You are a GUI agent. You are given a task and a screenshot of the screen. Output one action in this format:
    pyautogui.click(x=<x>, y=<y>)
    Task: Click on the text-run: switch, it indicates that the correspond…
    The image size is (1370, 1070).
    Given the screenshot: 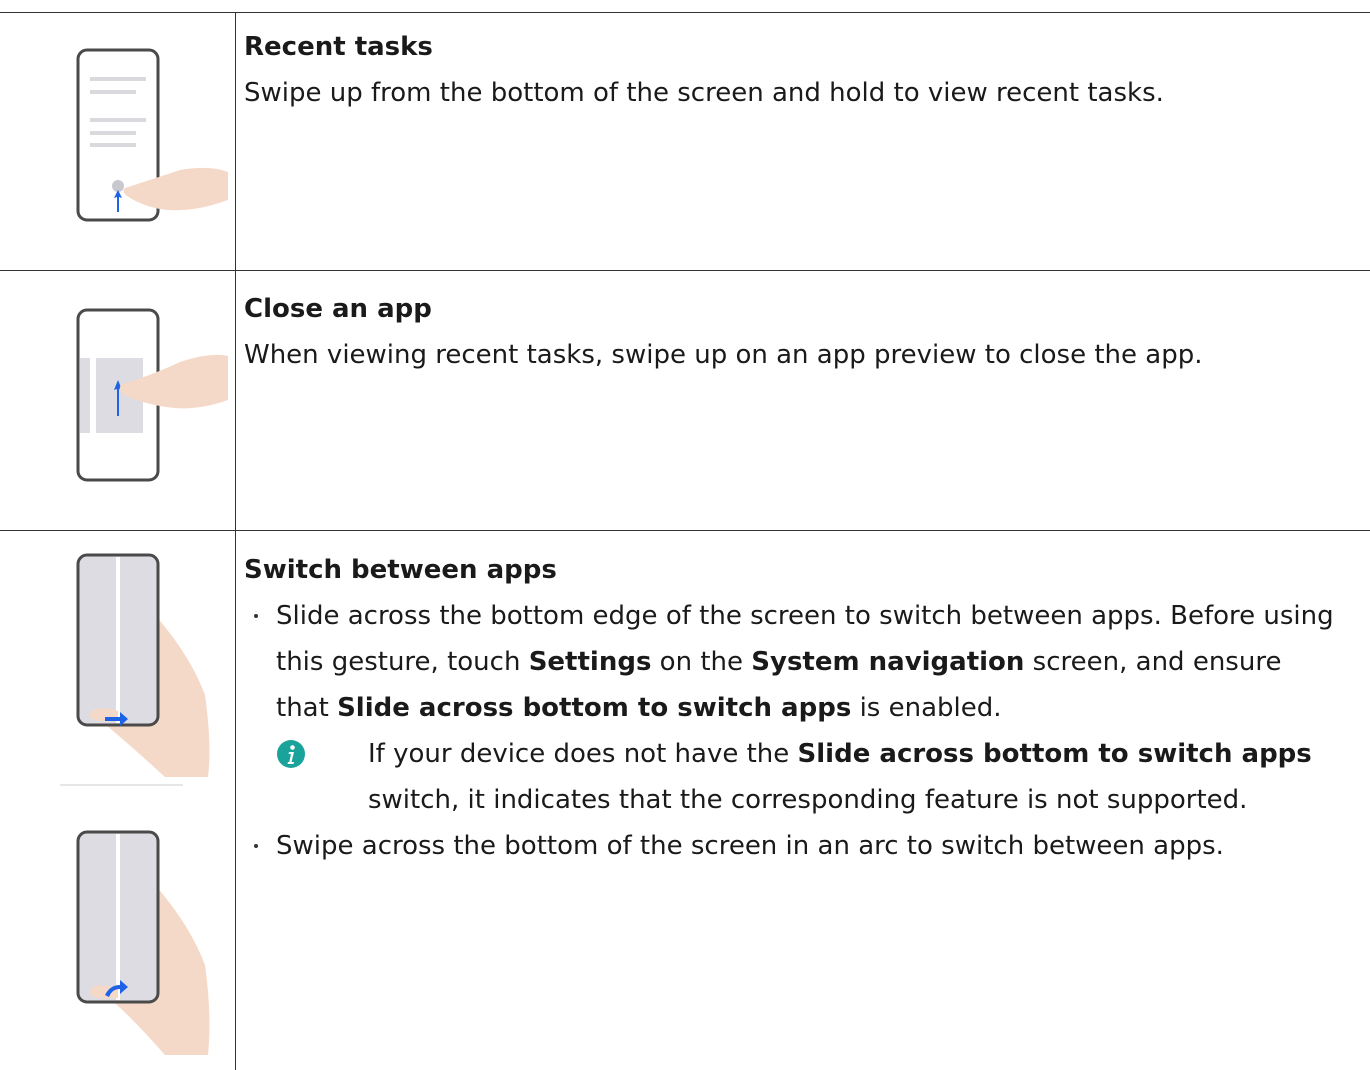 What is the action you would take?
    pyautogui.click(x=808, y=800)
    